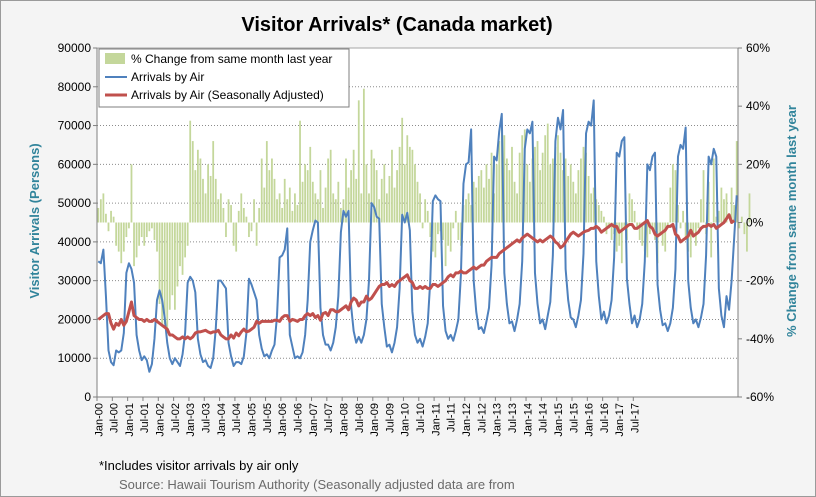 The height and width of the screenshot is (497, 816). I want to click on x-tick-label: Jul-12, so click(482, 418).